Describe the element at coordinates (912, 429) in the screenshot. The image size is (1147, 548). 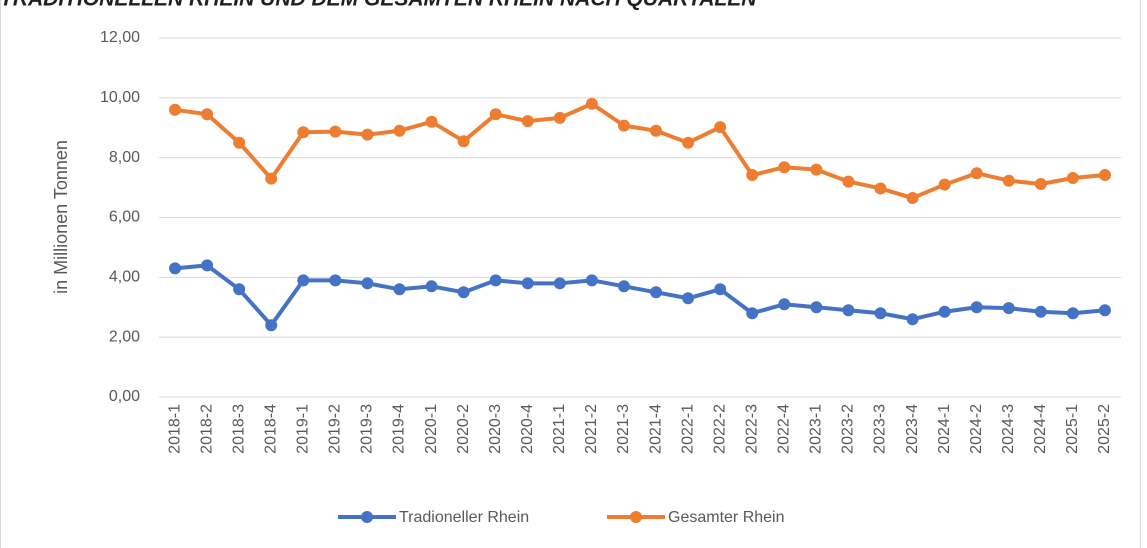
I see `x-tick-label: 2023-4` at that location.